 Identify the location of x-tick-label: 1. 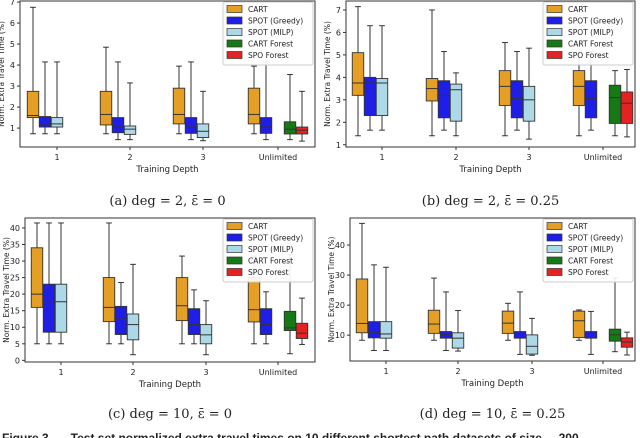
(56, 157).